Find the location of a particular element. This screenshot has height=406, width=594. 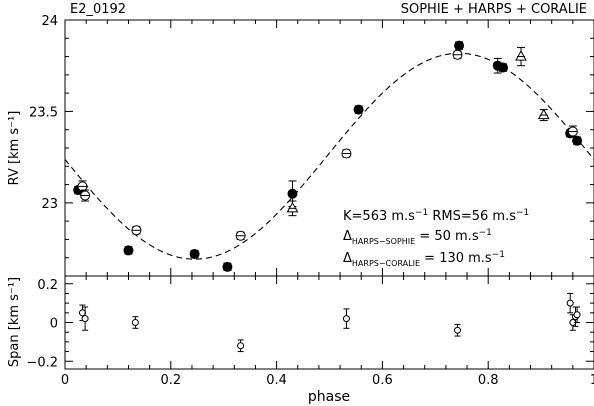

rv-y-tick-label: 23 is located at coordinates (49, 204).